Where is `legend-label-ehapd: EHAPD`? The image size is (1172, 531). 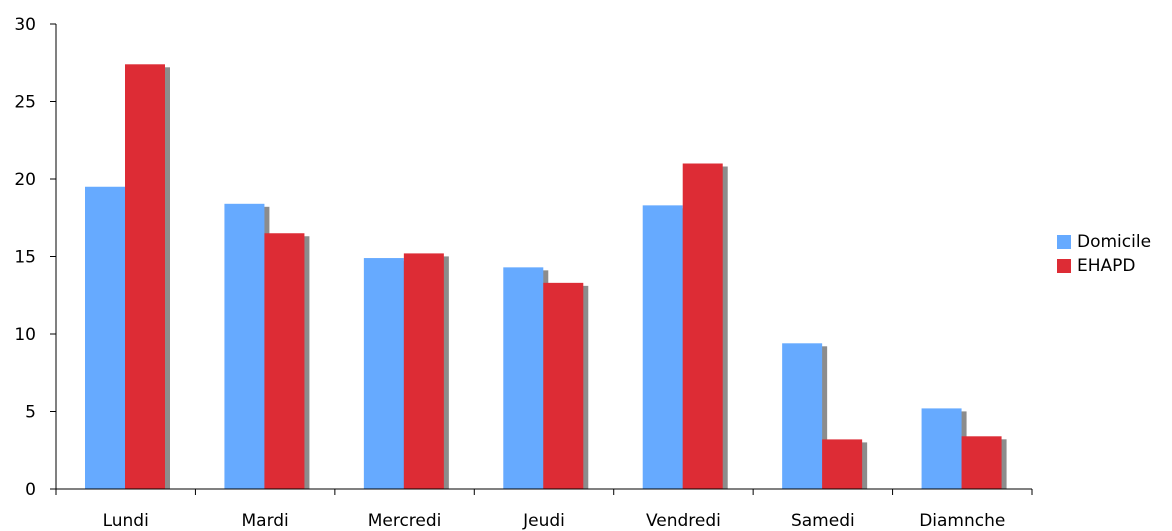
legend-label-ehapd: EHAPD is located at coordinates (1106, 266).